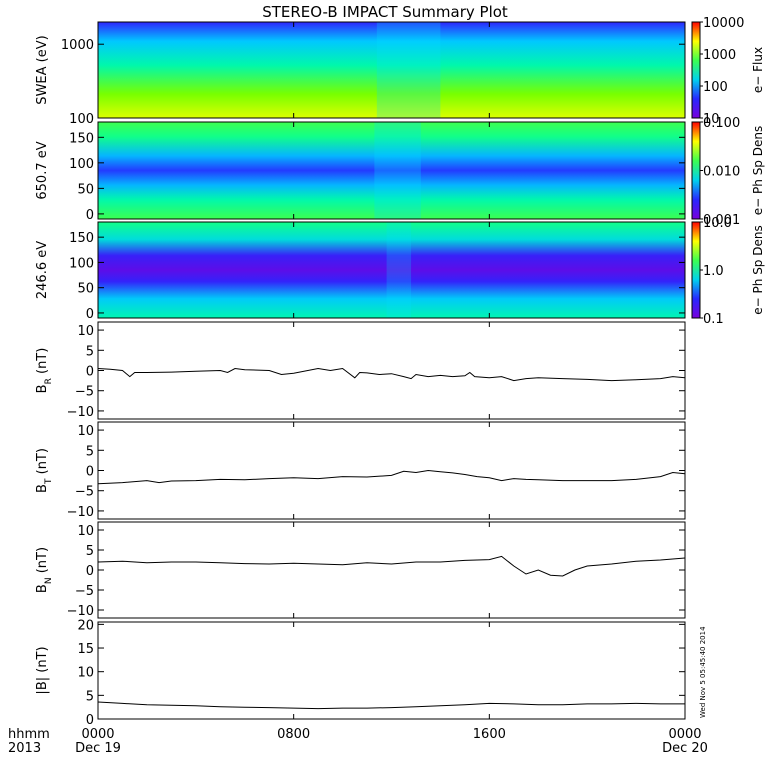 The width and height of the screenshot is (780, 780). Describe the element at coordinates (715, 87) in the screenshot. I see `colorbar-tick-label: 100` at that location.